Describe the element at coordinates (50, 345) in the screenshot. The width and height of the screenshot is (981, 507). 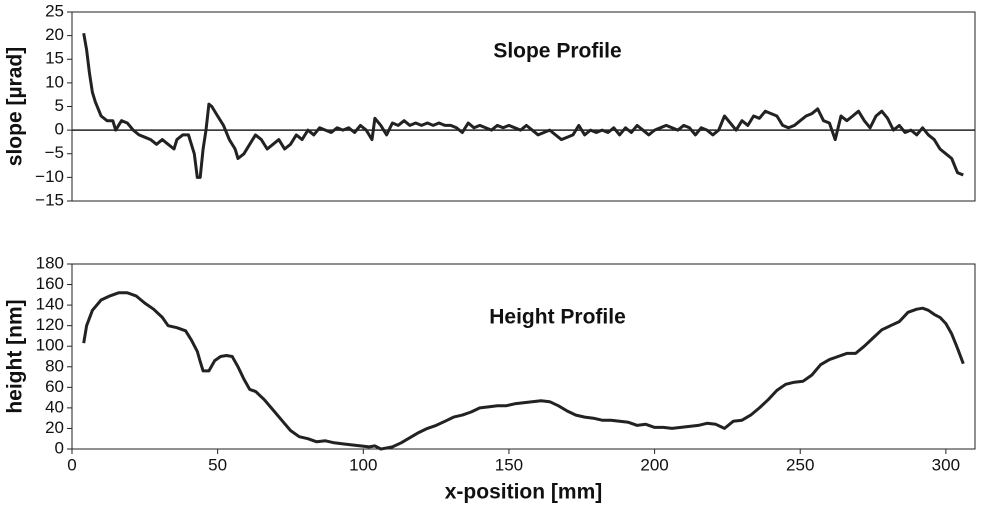
I see `y-tick-label: 100` at that location.